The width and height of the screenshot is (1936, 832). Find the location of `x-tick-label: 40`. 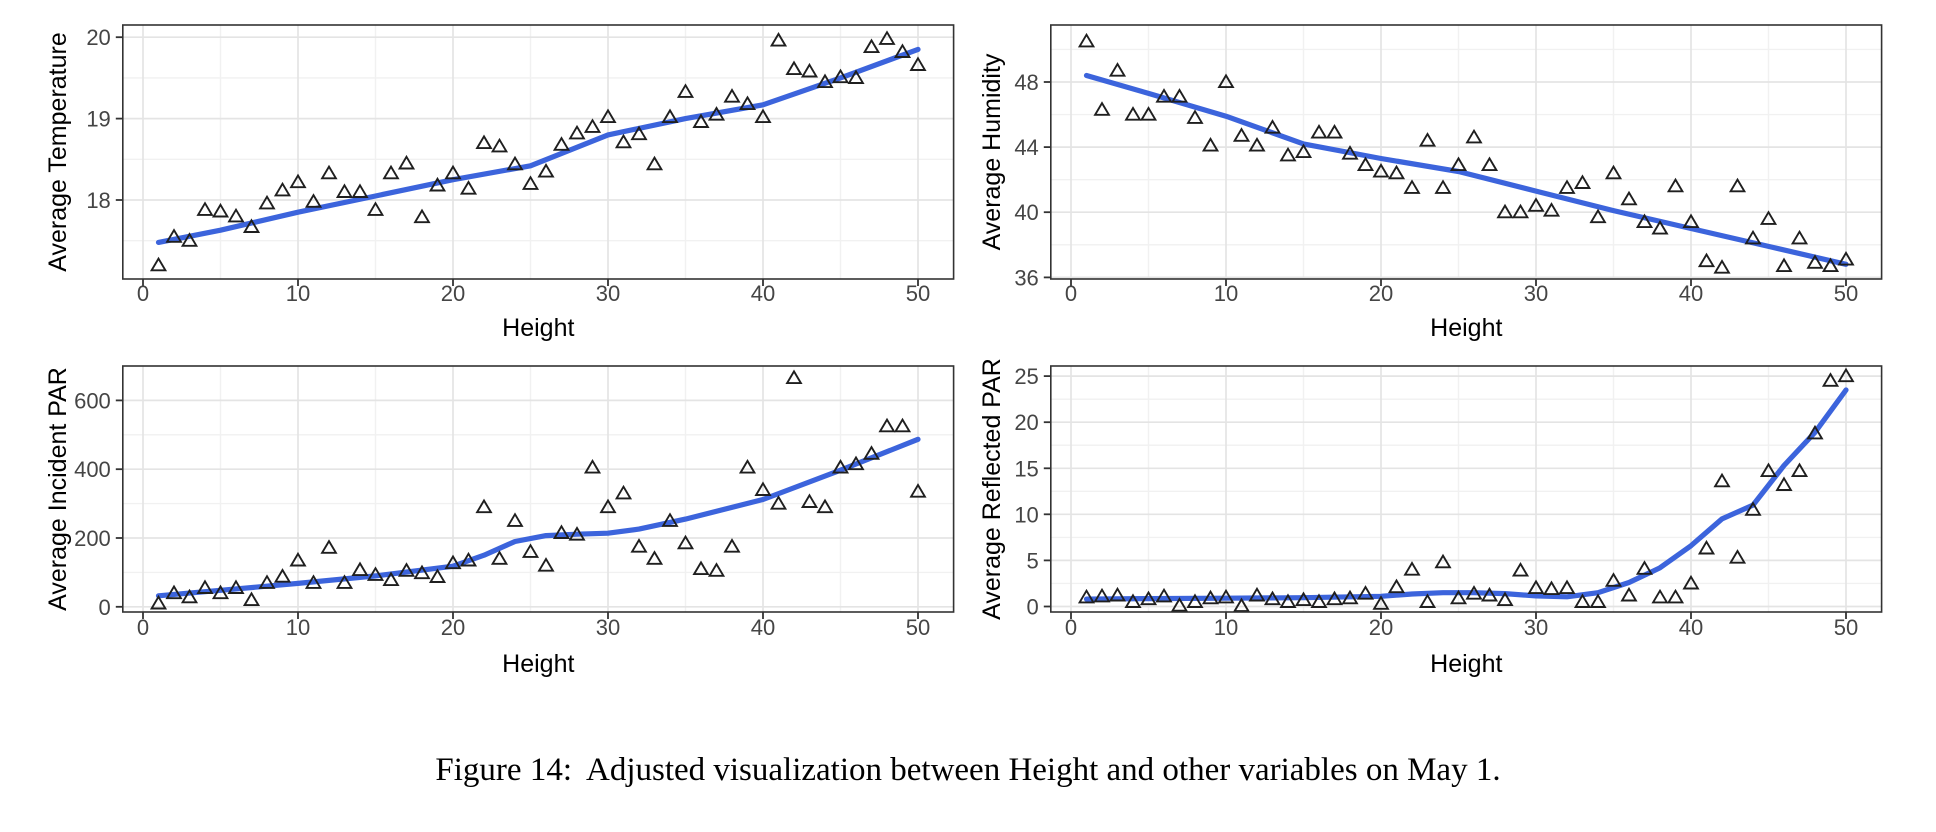

x-tick-label: 40 is located at coordinates (763, 293).